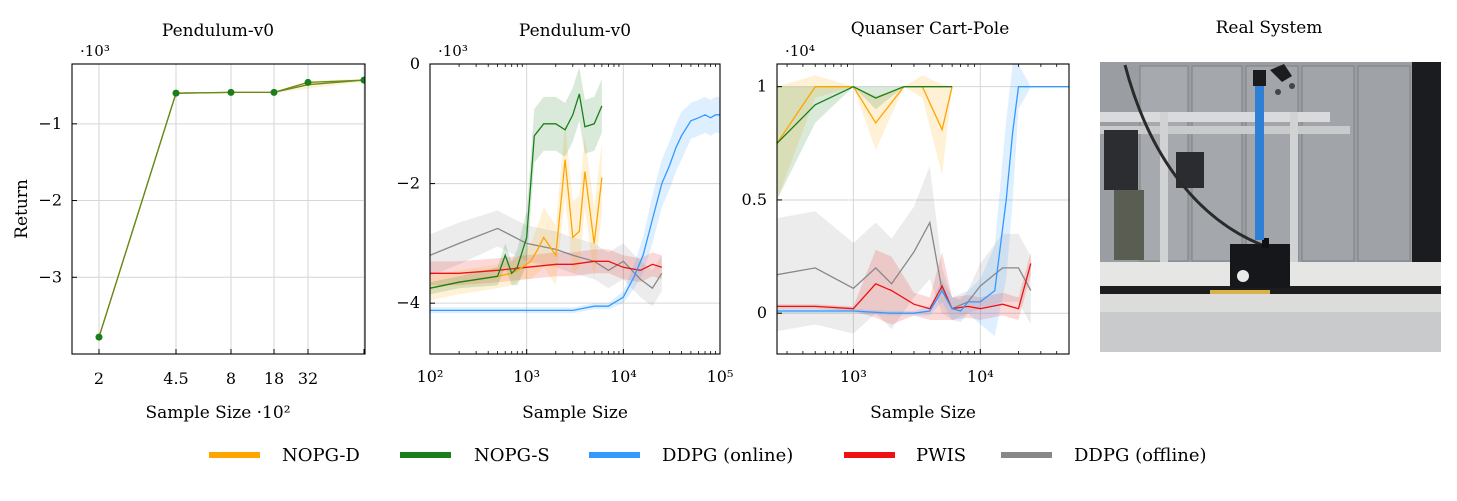 Image resolution: width=1457 pixels, height=501 pixels. Describe the element at coordinates (800, 51) in the screenshot. I see `y-multiplier: ·10⁴` at that location.